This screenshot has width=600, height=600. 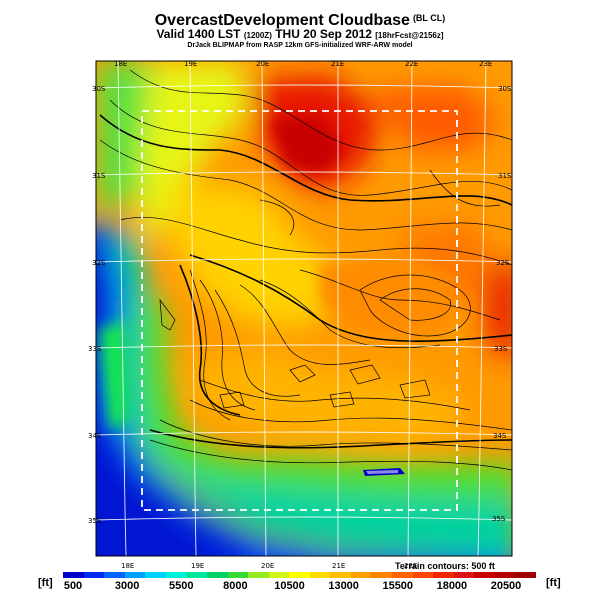 What do you see at coordinates (505, 176) in the screenshot?
I see `lat-right-31s: 31S` at bounding box center [505, 176].